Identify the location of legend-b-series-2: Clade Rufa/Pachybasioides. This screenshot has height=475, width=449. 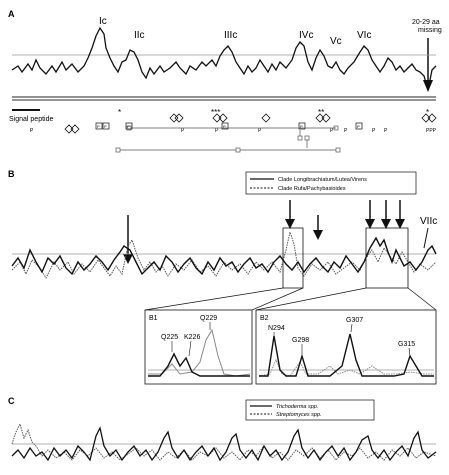
(312, 189).